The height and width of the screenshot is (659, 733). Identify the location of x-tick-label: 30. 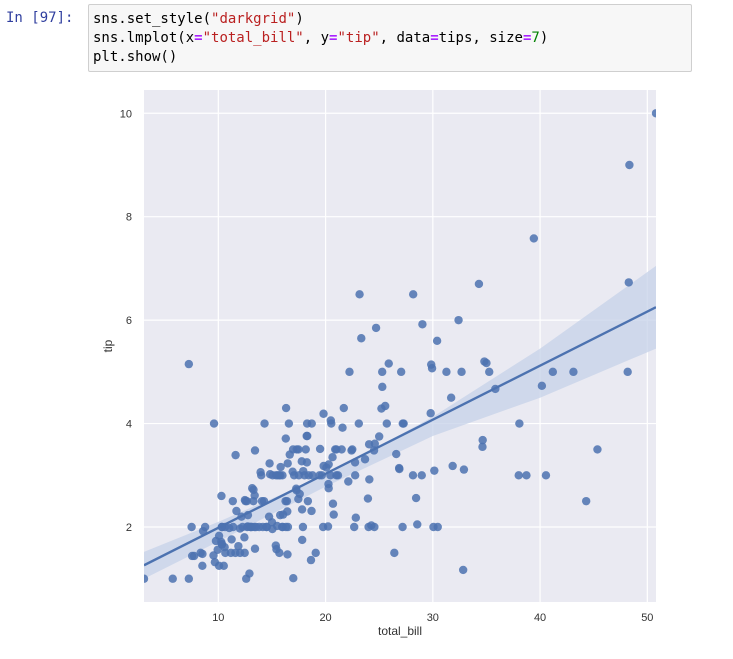
(433, 618).